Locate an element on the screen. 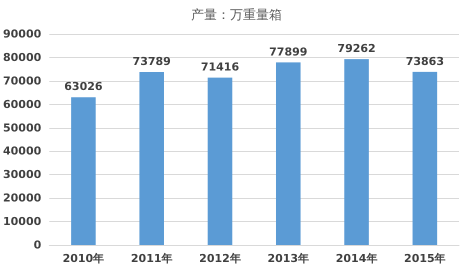 The width and height of the screenshot is (473, 273). x-tick-label: 2014年 is located at coordinates (357, 258).